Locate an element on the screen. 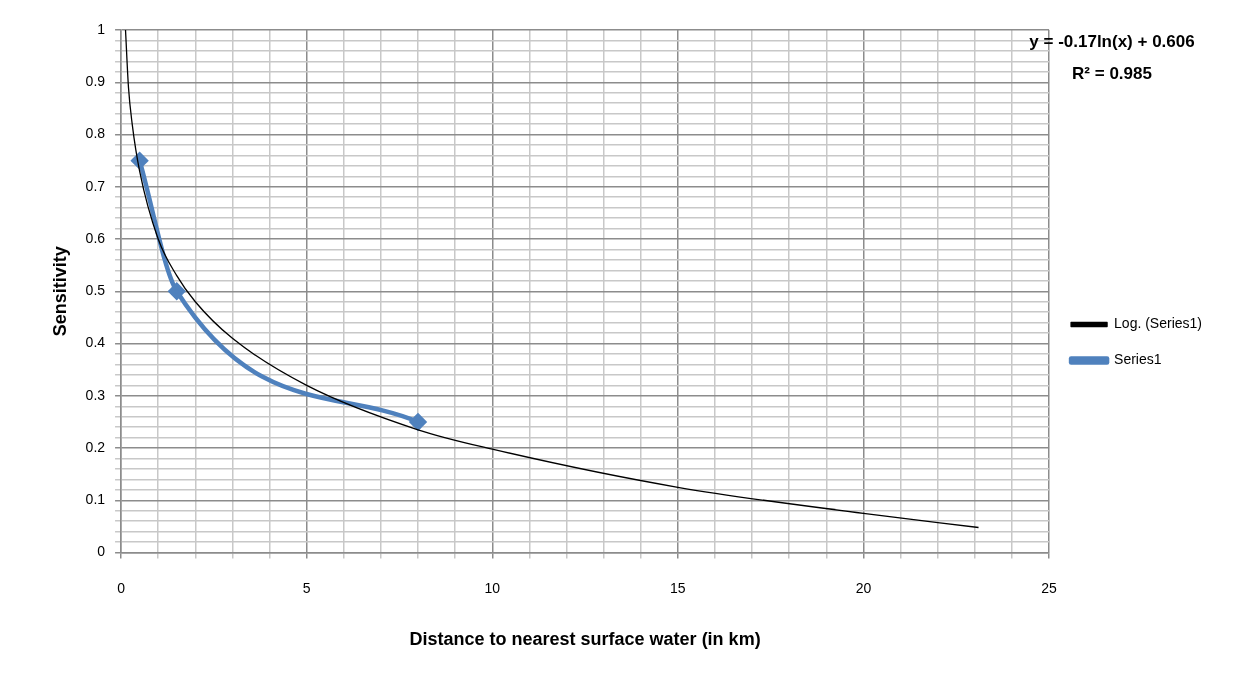 The height and width of the screenshot is (675, 1252). y-tick-label: 0.6 is located at coordinates (95, 237).